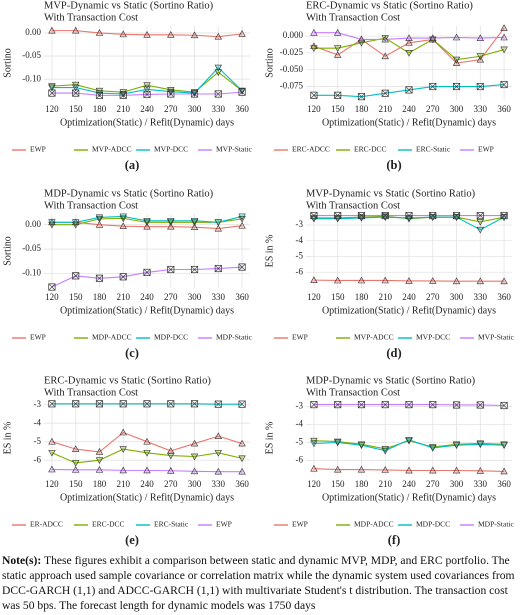 The image size is (520, 615). Describe the element at coordinates (112, 337) in the screenshot. I see `legend-label: MDP-ADCC` at that location.